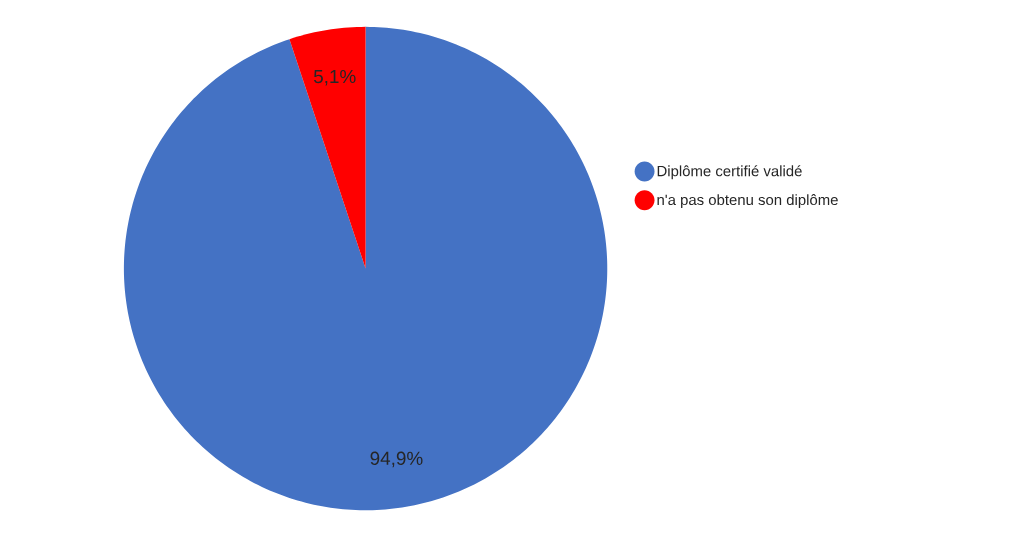 The height and width of the screenshot is (538, 1024). Describe the element at coordinates (747, 201) in the screenshot. I see `legend-label: n'a pas obtenu son diplôme` at that location.